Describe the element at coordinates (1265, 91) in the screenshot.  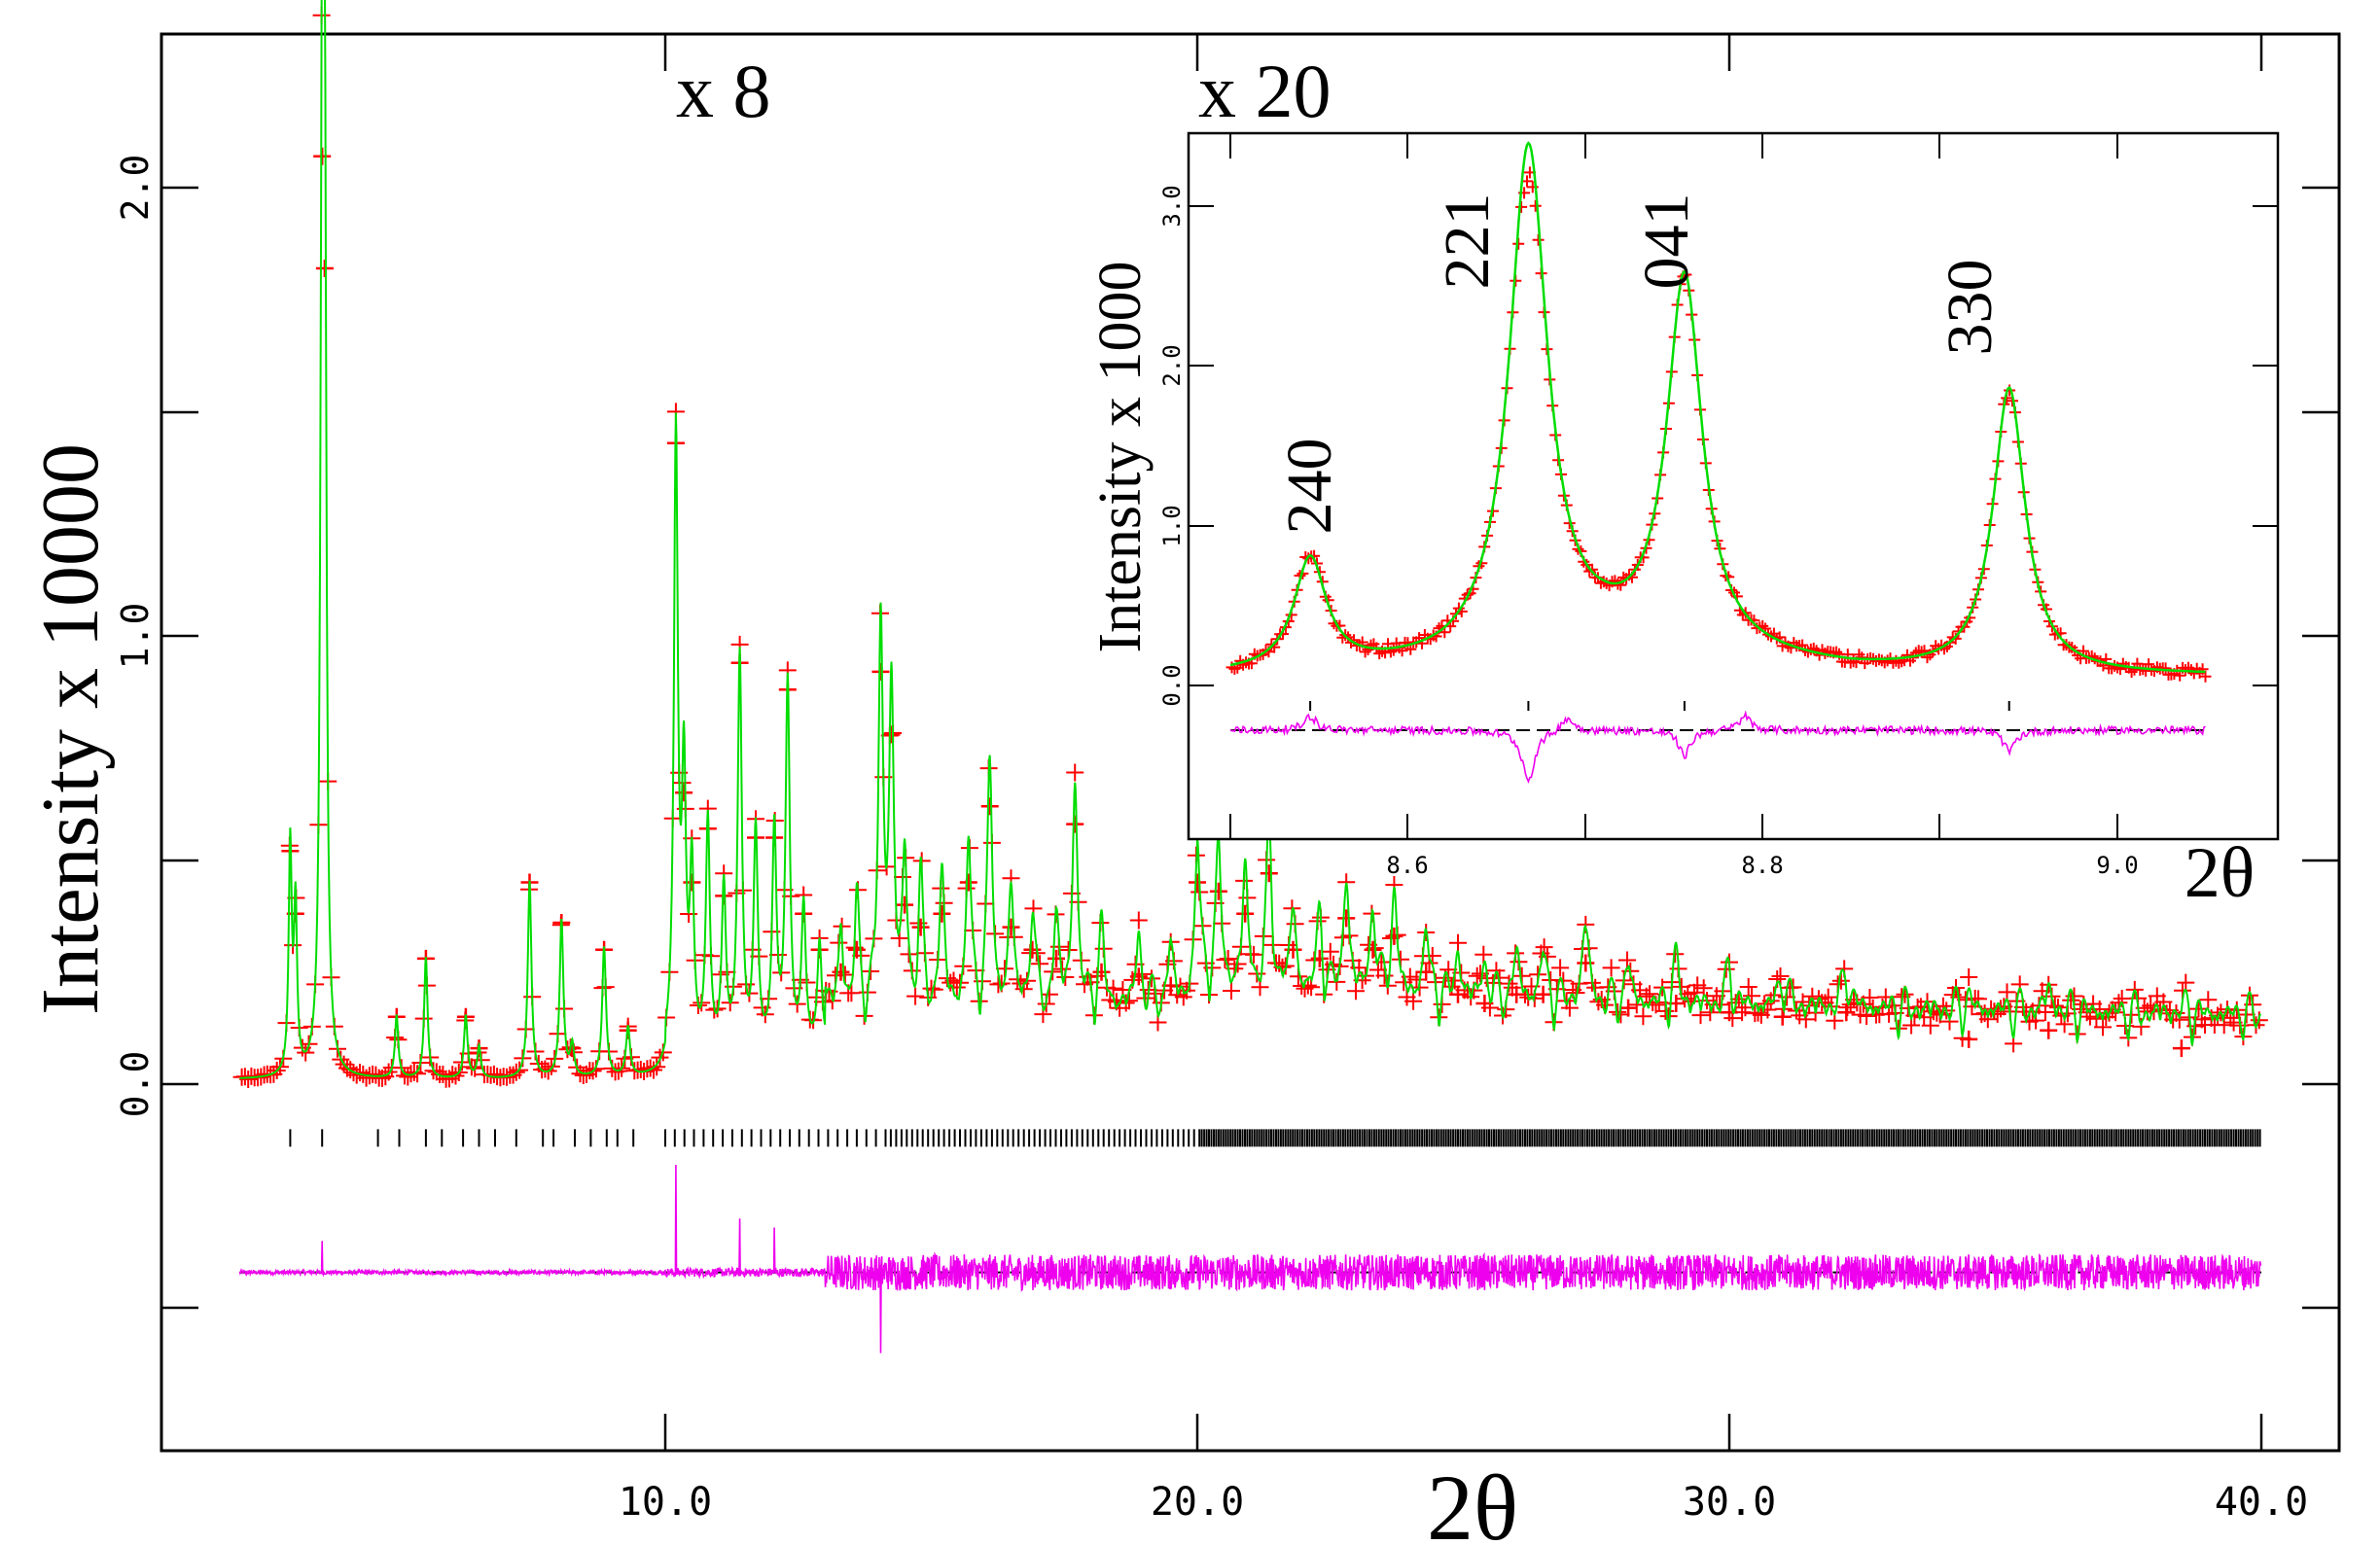
I see `scale-annotation-x20: x 20` at that location.